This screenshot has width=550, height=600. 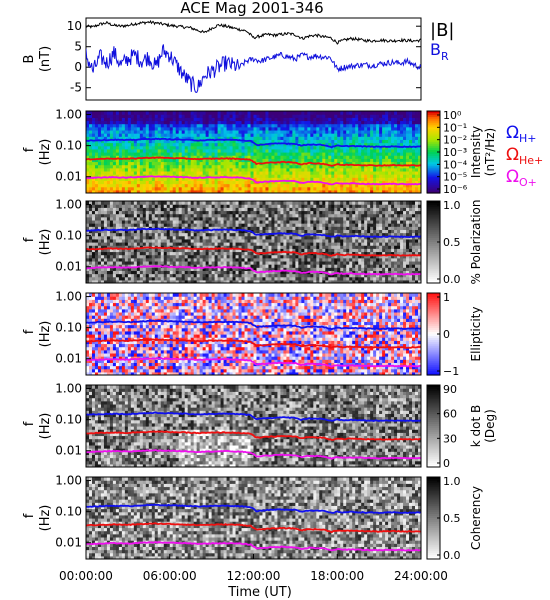 What do you see at coordinates (476, 518) in the screenshot?
I see `colorbar-label: Coherency` at bounding box center [476, 518].